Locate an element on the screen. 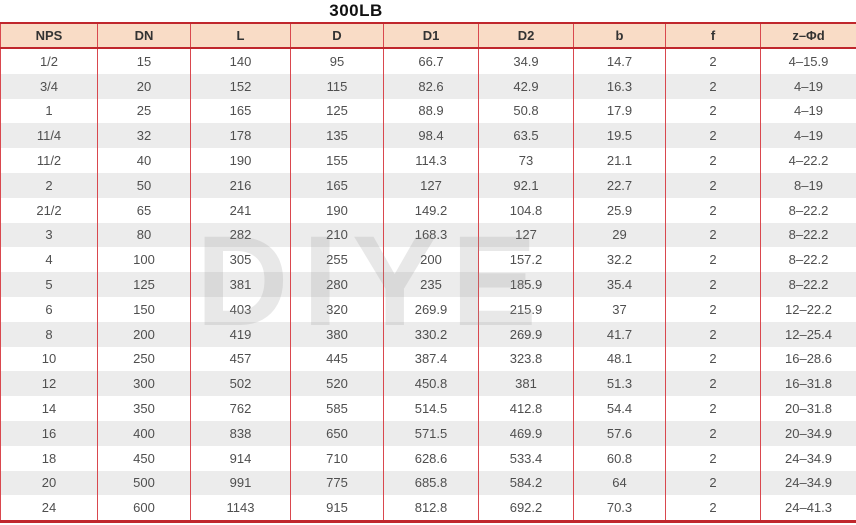 The width and height of the screenshot is (856, 525). column-header-b: b is located at coordinates (619, 36).